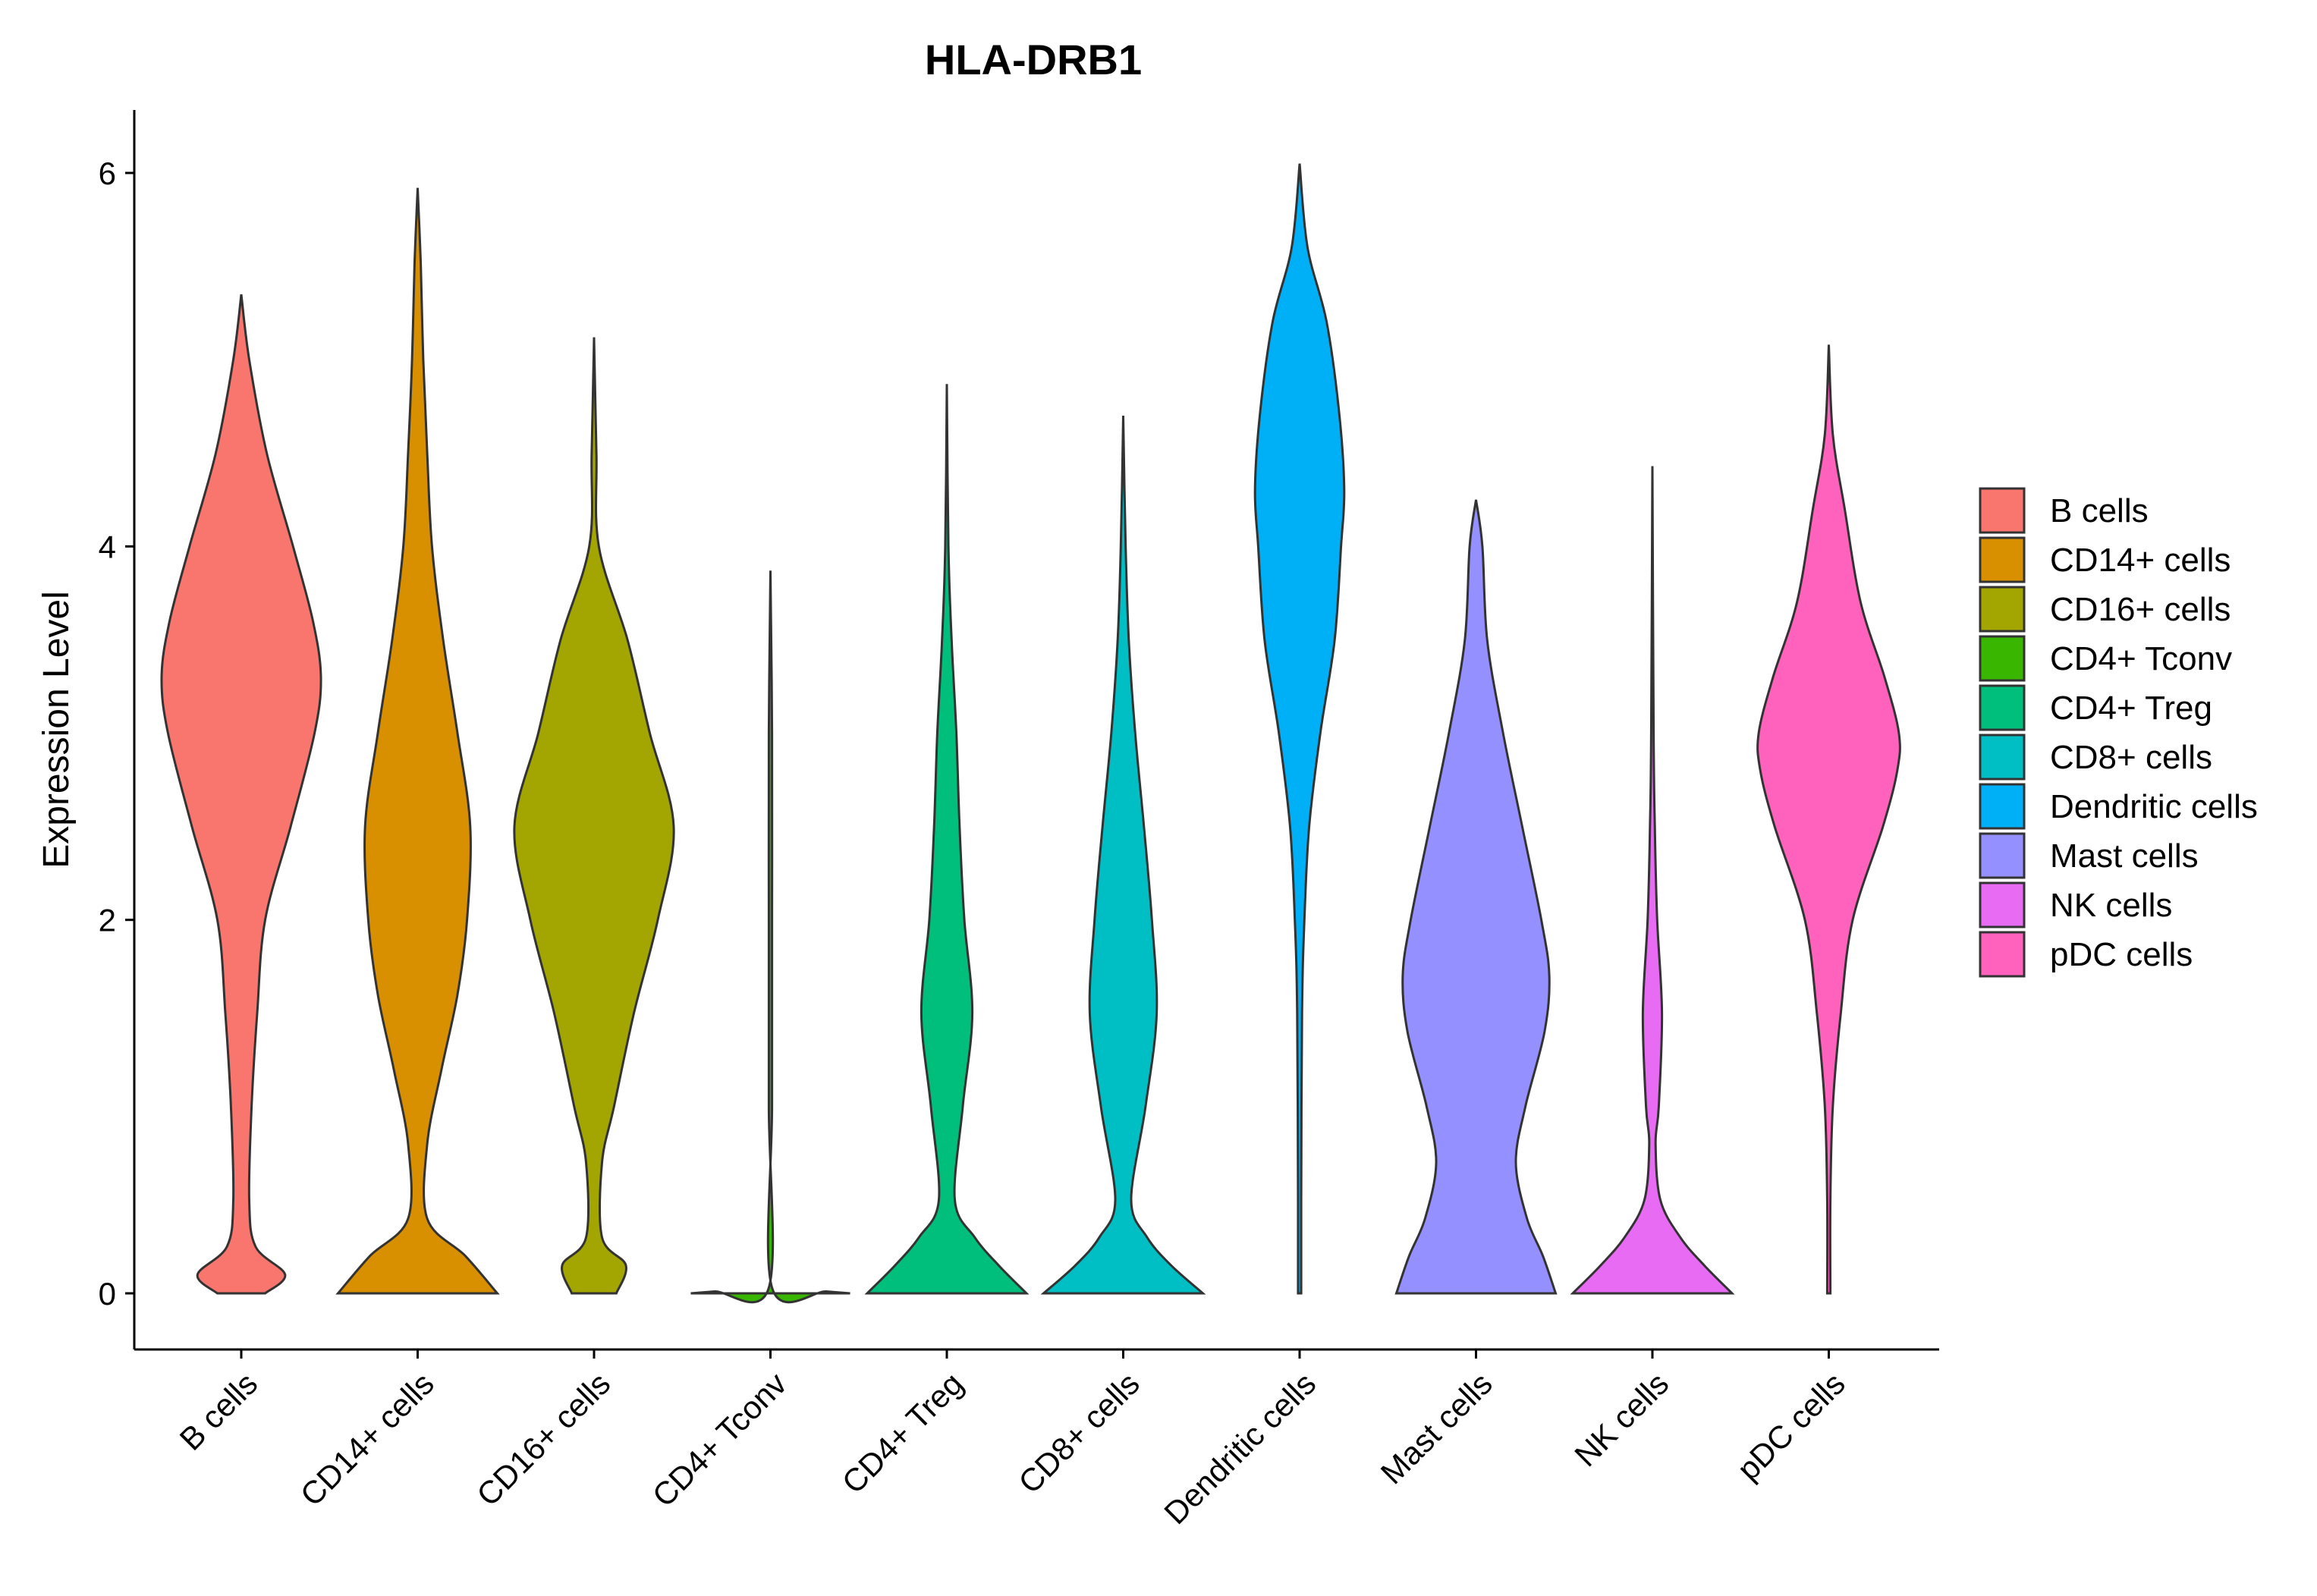 Image resolution: width=2317 pixels, height=1596 pixels. What do you see at coordinates (947, 840) in the screenshot?
I see `violin-cd4-treg` at bounding box center [947, 840].